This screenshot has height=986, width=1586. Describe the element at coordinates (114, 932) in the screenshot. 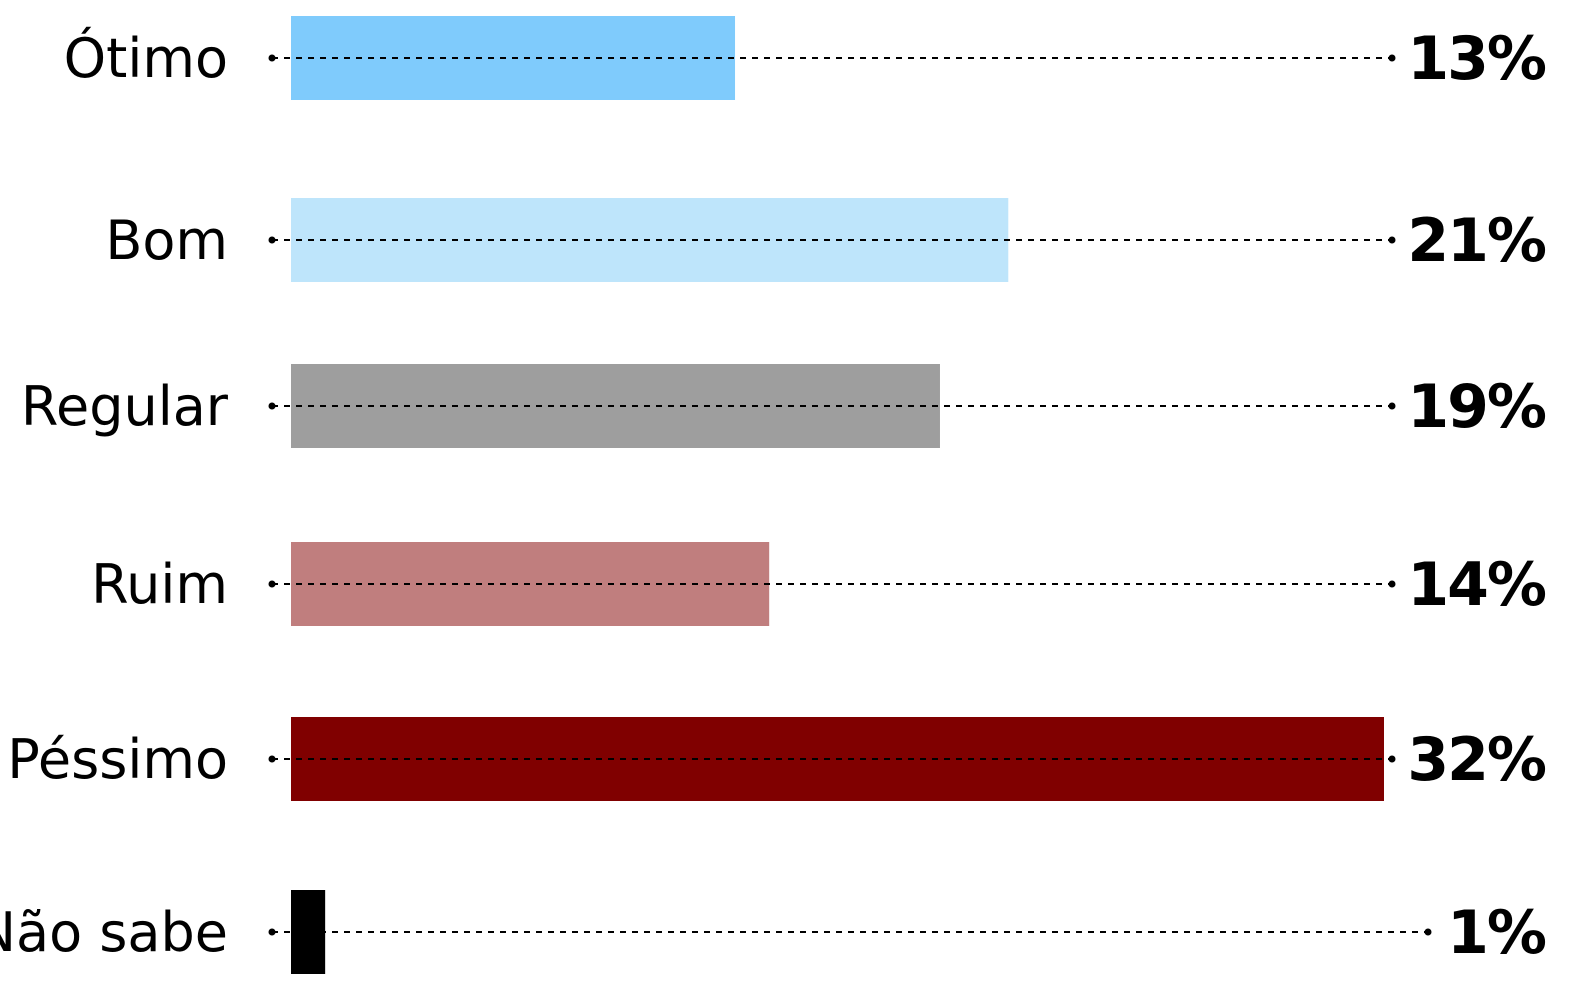

I see `category-label: Não sabe` at that location.